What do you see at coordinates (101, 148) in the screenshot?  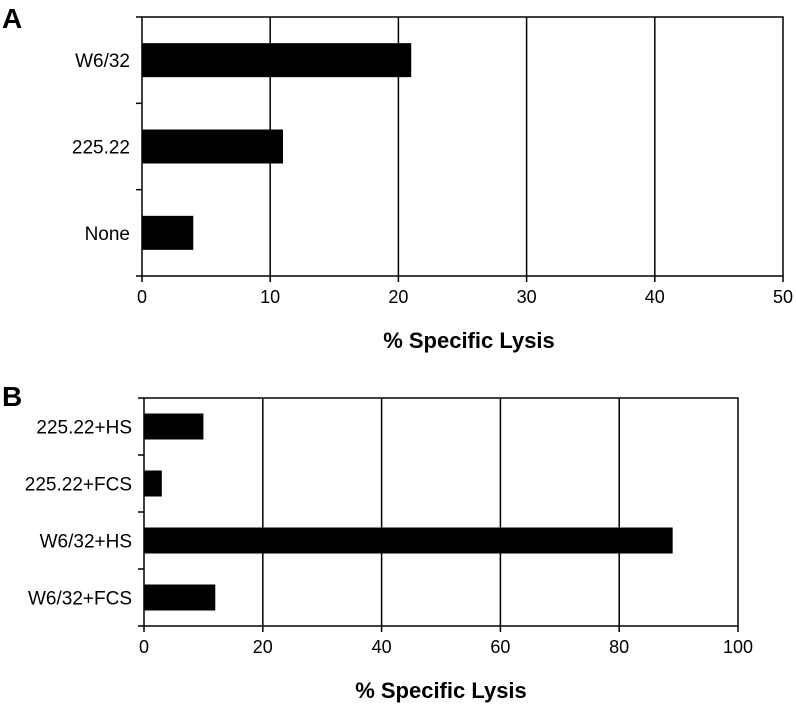 I see `panel-a-category-label: 225.22` at bounding box center [101, 148].